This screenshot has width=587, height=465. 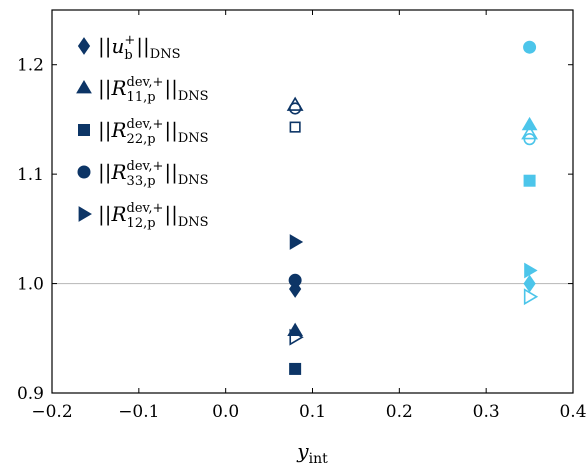 I want to click on legend-entry: ||Rdev,+22,p || DNS, so click(x=143, y=132).